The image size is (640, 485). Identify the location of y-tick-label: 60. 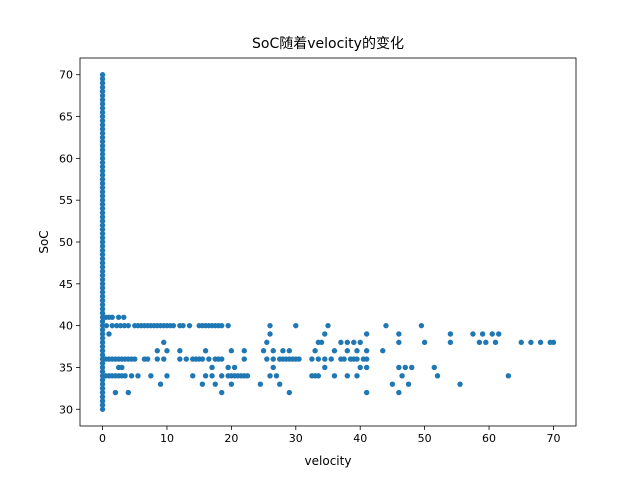
(66, 158).